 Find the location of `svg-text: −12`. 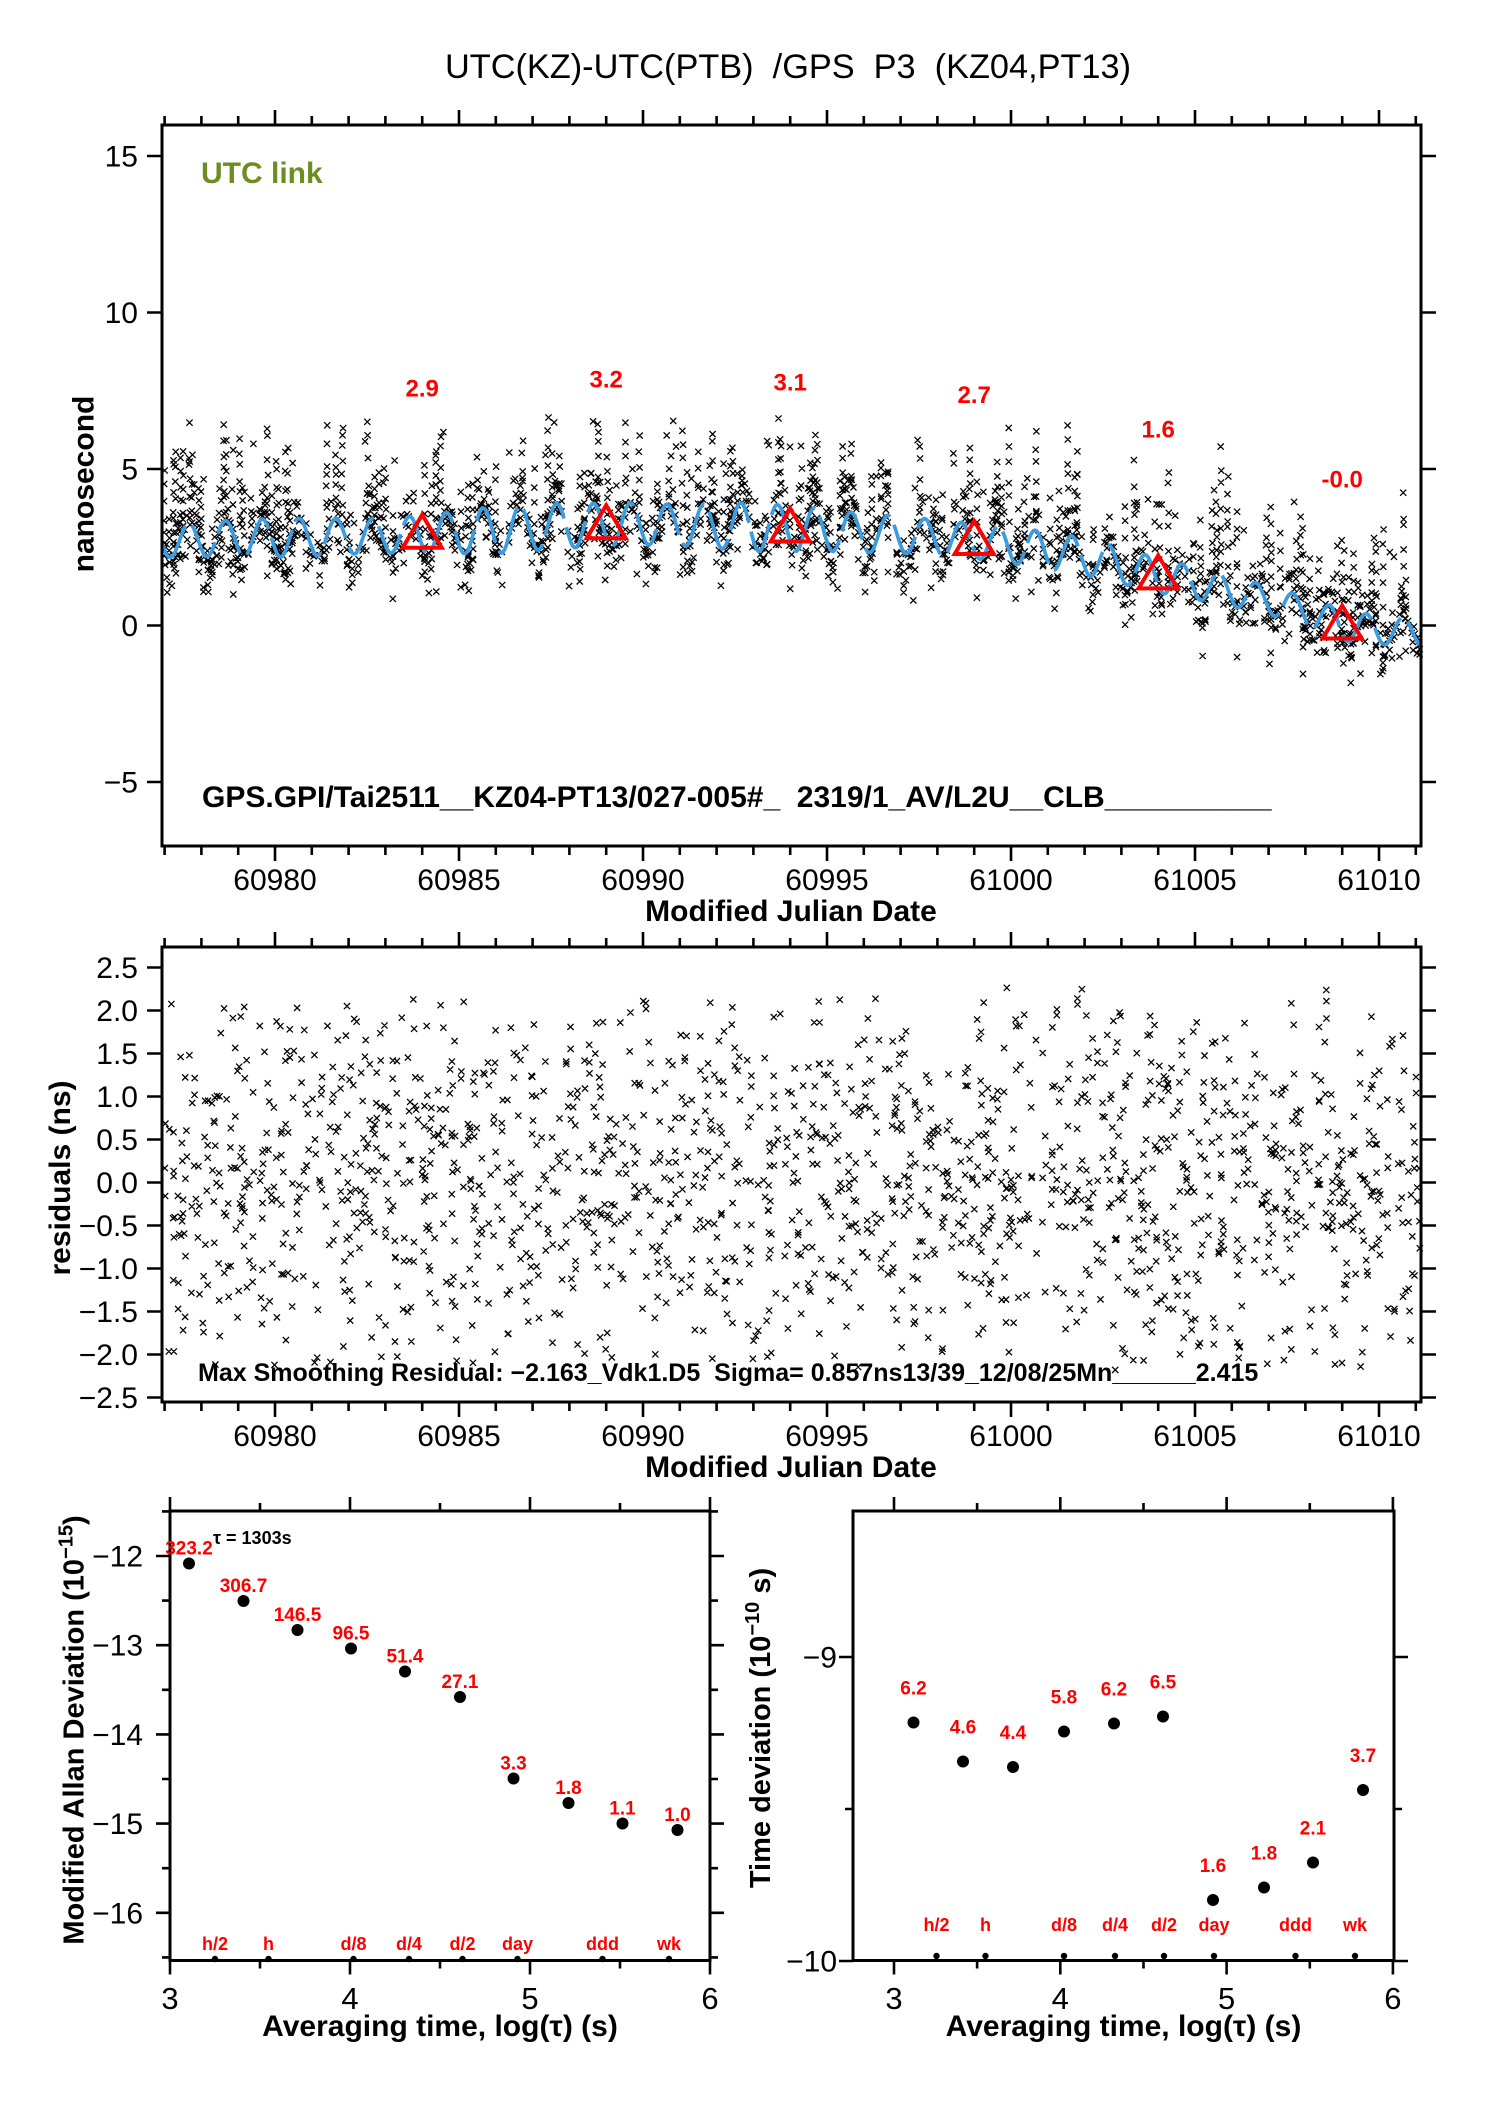

svg-text: −12 is located at coordinates (117, 1557).